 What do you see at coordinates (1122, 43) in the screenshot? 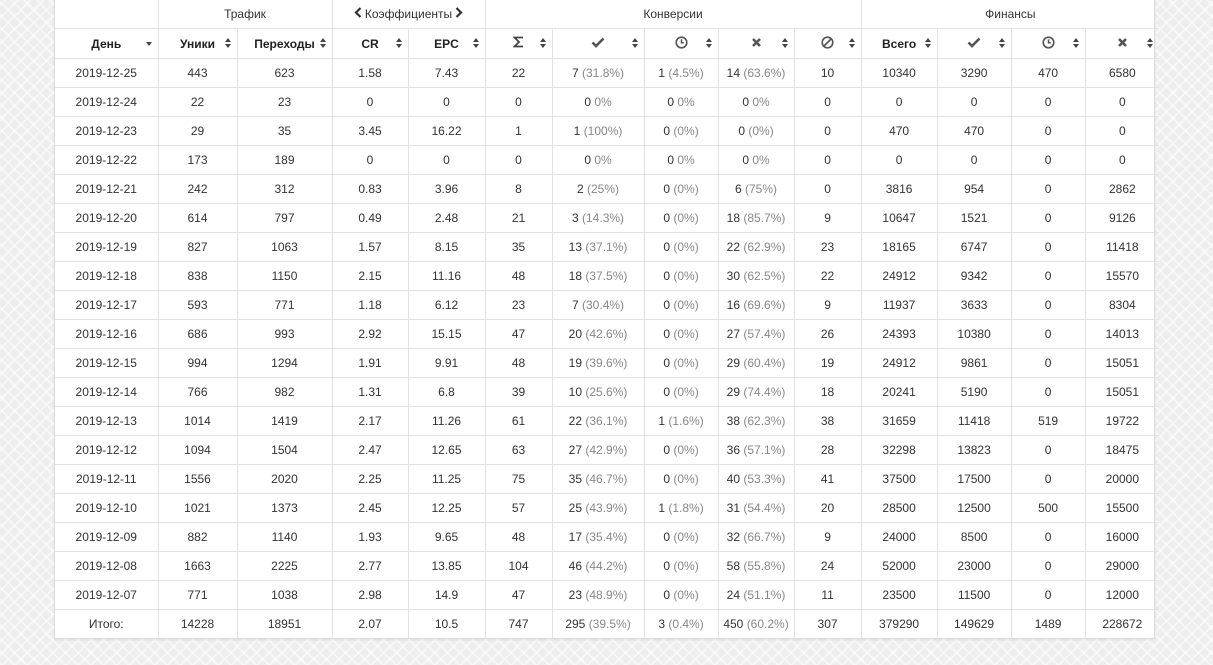
I see `col-fin-rejected-header` at bounding box center [1122, 43].